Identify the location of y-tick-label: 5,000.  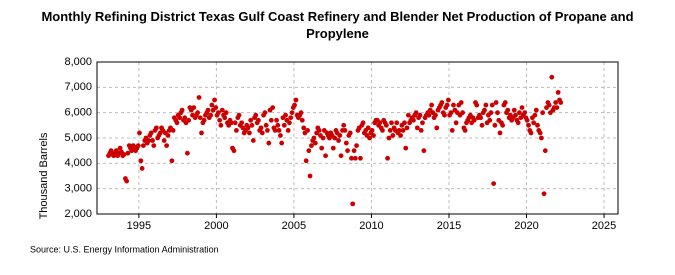
(78, 138).